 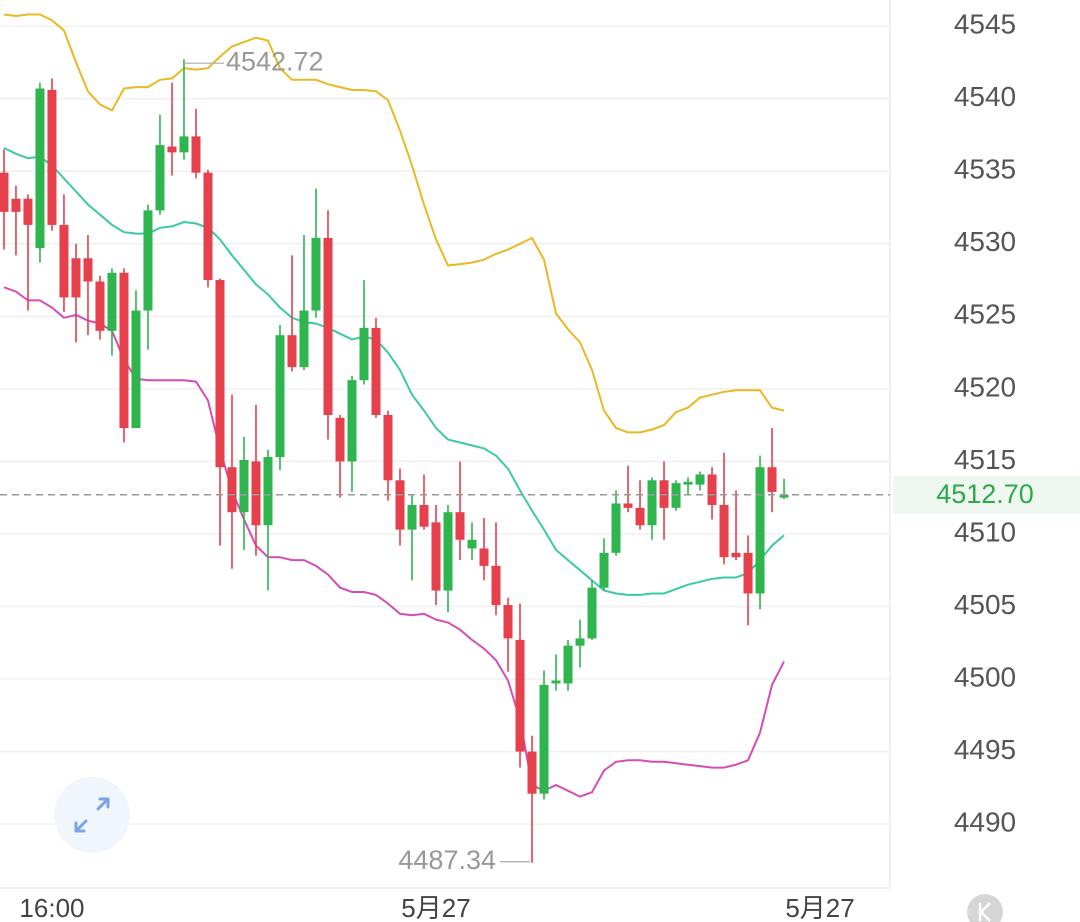 I want to click on y-tick-label: 4515, so click(x=985, y=459).